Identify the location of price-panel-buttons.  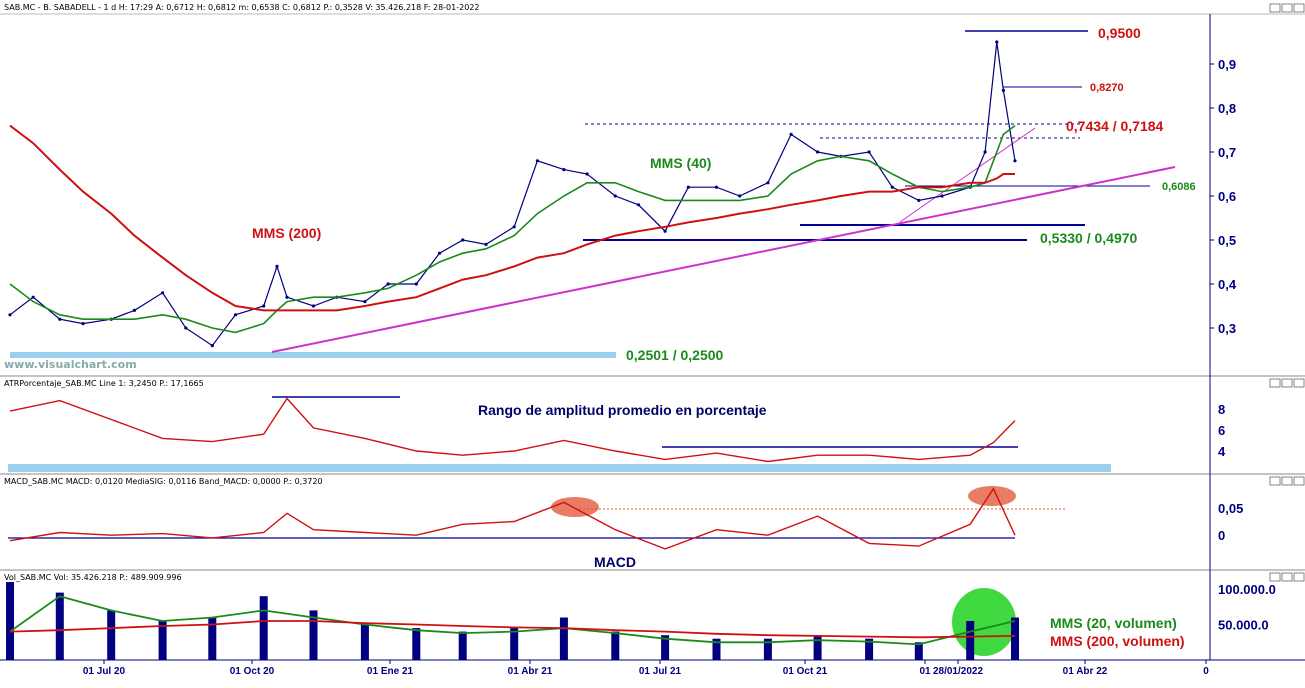
(1287, 8).